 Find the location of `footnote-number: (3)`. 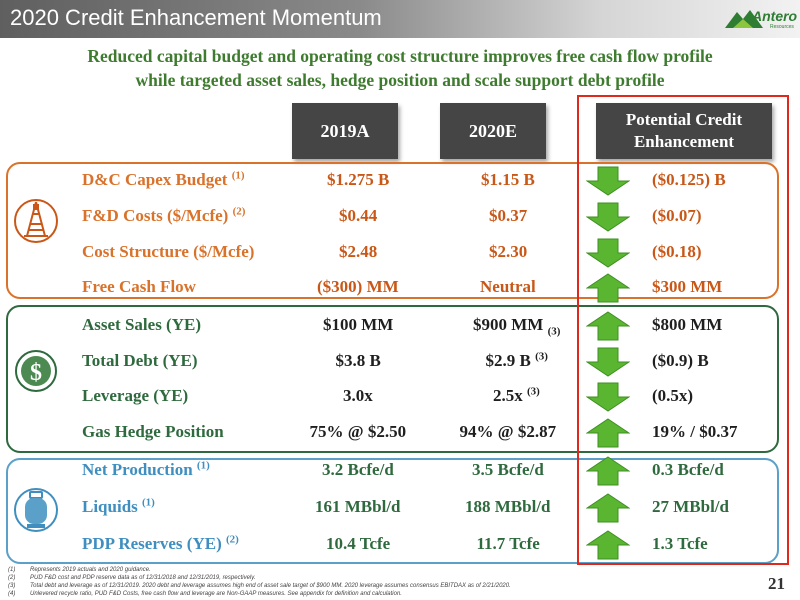

footnote-number: (3) is located at coordinates (12, 586).